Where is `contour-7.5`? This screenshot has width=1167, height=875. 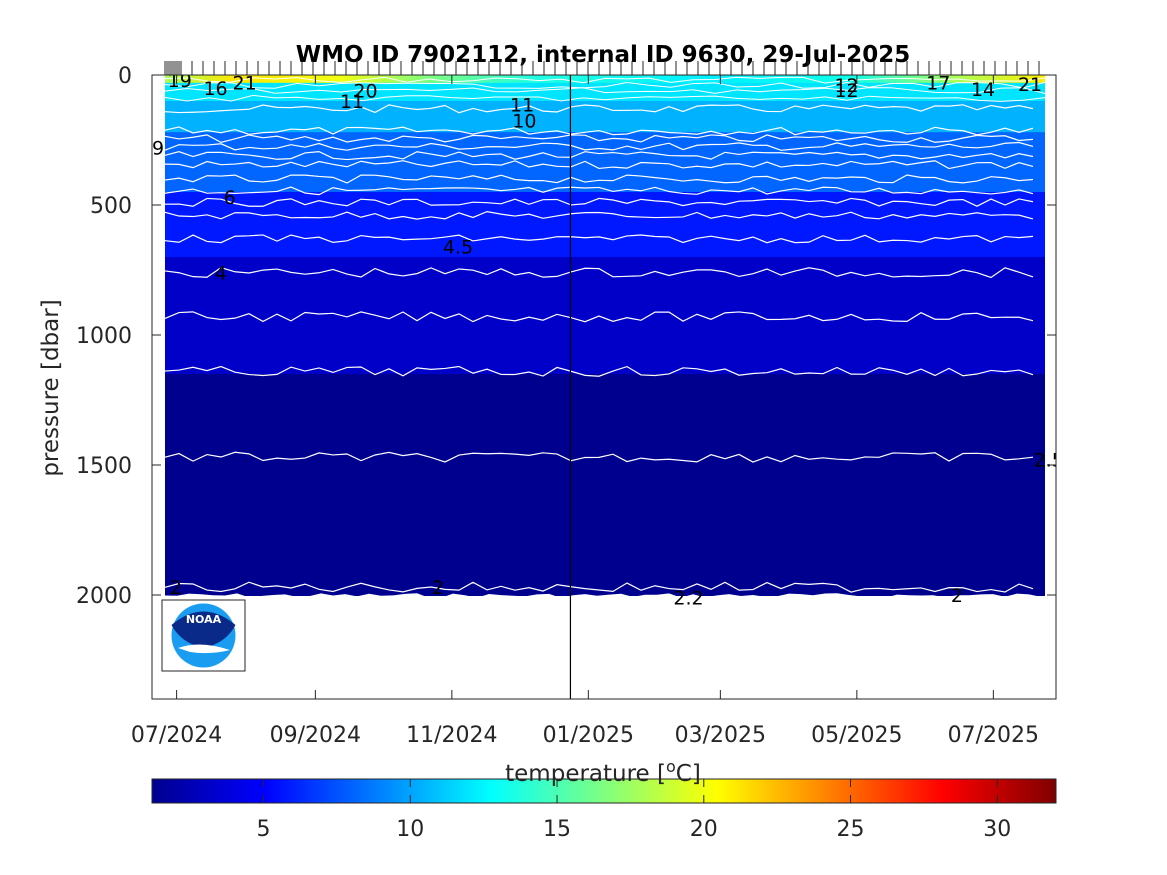
contour-7.5 is located at coordinates (599, 146).